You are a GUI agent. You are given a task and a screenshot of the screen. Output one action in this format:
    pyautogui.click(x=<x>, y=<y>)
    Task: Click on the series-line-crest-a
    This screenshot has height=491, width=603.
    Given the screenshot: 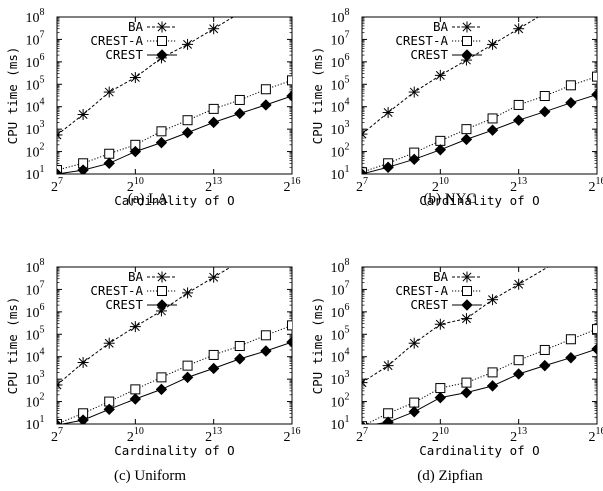 What is the action you would take?
    pyautogui.click(x=174, y=125)
    